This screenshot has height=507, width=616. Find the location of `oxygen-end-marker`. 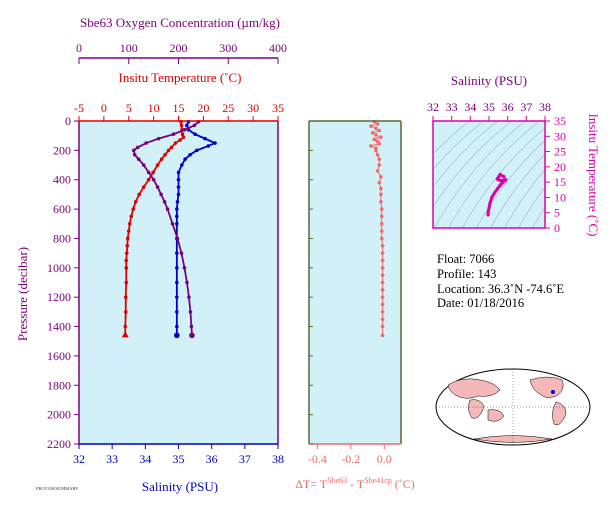

oxygen-end-marker is located at coordinates (192, 335).